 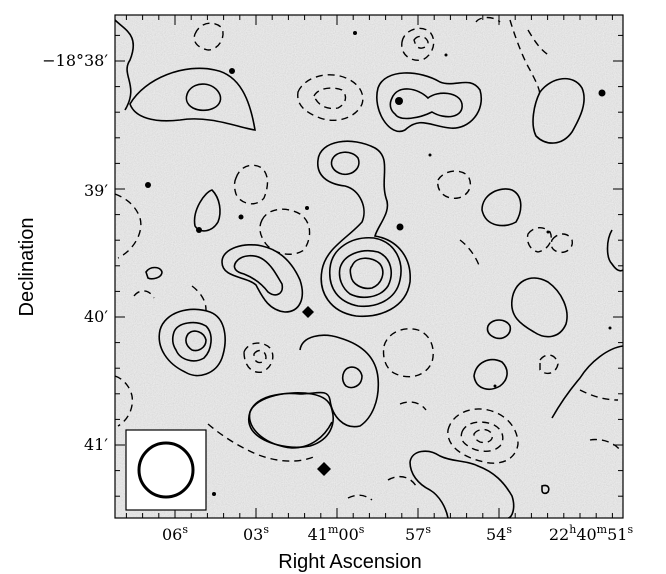 What do you see at coordinates (256, 533) in the screenshot?
I see `x-tick-label-03s: 03s` at bounding box center [256, 533].